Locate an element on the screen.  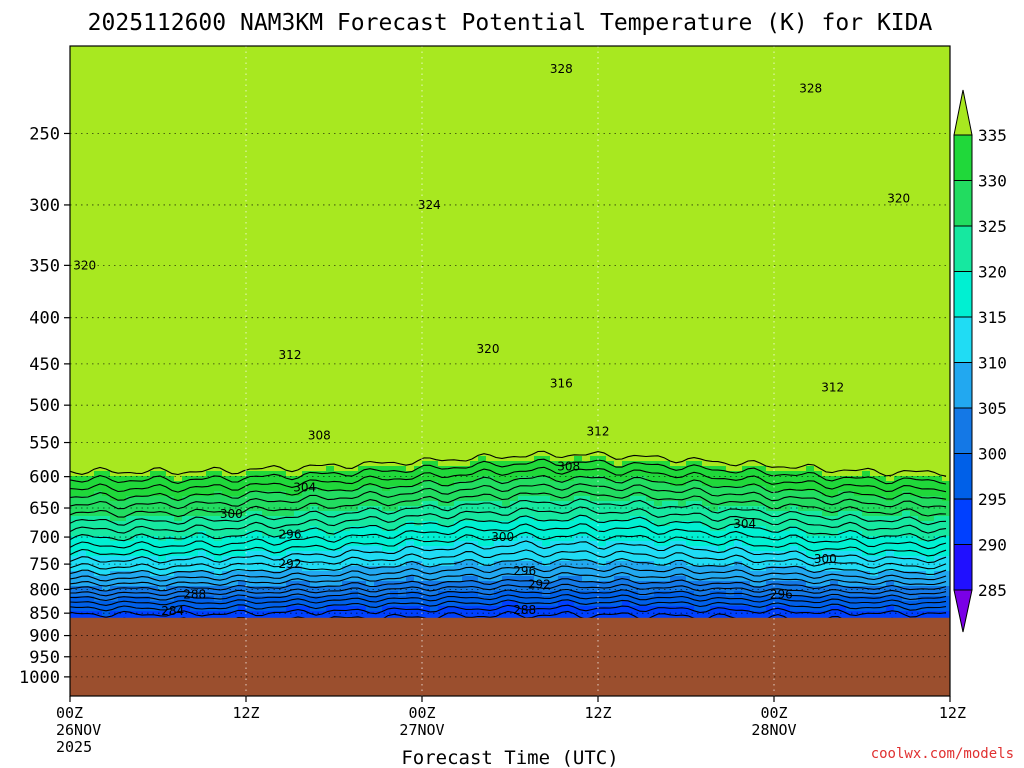
x-axis-label: Forecast Time (UTC) is located at coordinates (509, 757).